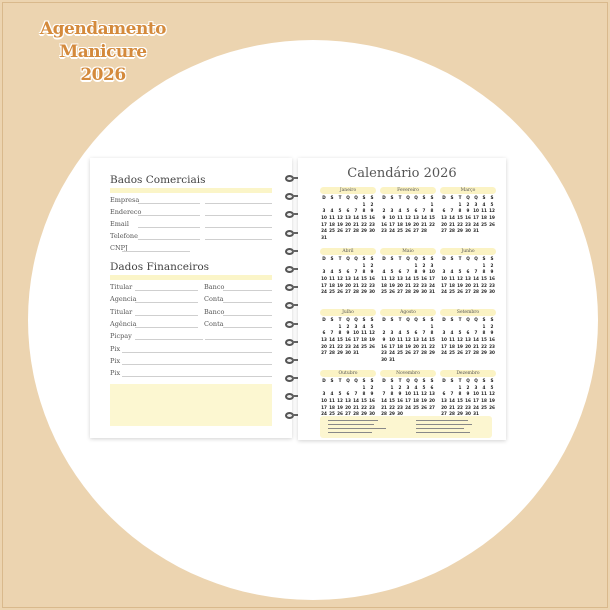 The height and width of the screenshot is (610, 610). What do you see at coordinates (432, 224) in the screenshot?
I see `day-cell: 22` at bounding box center [432, 224].